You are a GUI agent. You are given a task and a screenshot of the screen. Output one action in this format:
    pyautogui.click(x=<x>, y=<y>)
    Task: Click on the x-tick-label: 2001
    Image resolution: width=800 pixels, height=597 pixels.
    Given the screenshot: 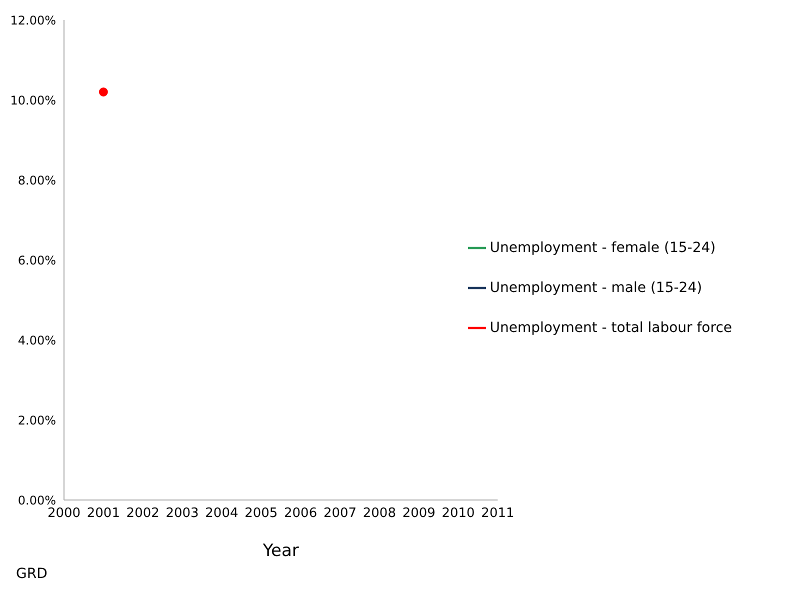 What is the action you would take?
    pyautogui.click(x=103, y=514)
    